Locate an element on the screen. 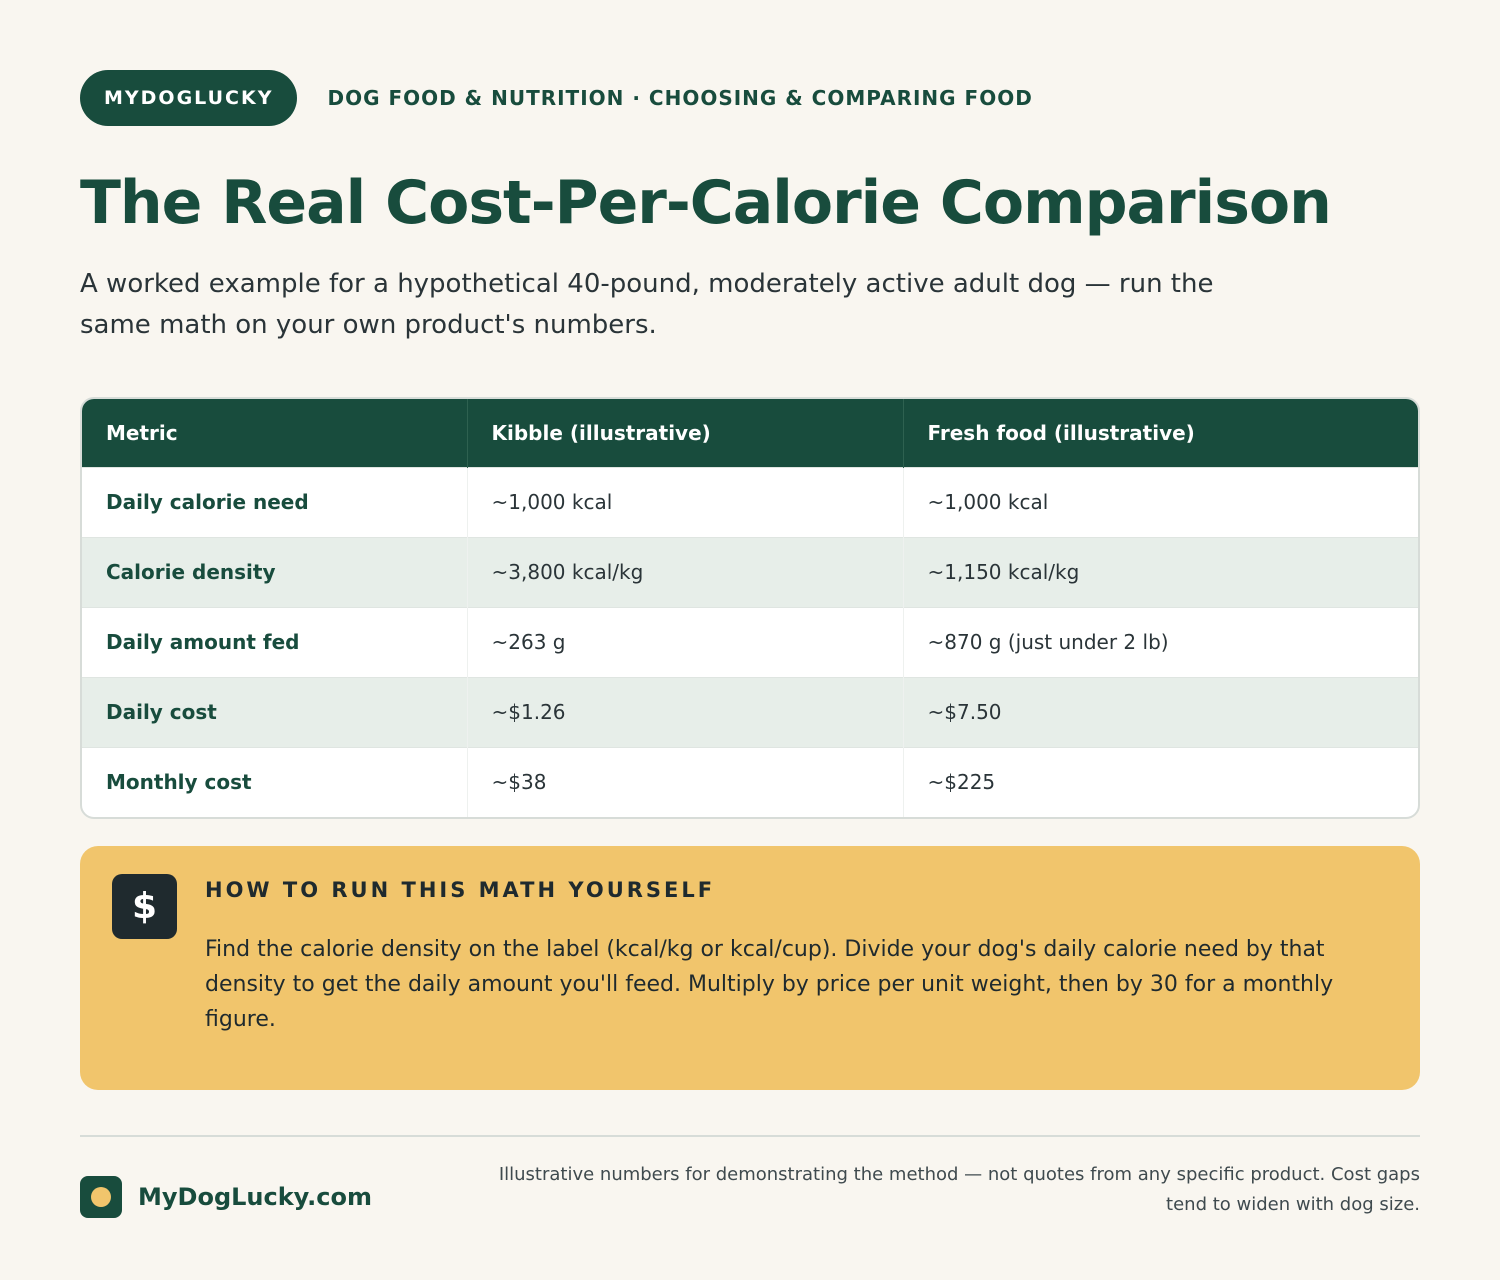 The image size is (1500, 1280). metric-cell: Daily calorie need is located at coordinates (274, 501).